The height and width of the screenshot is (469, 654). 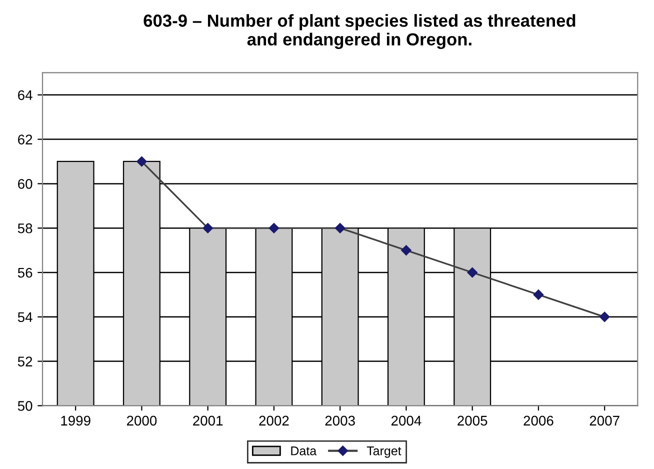 I want to click on legend-label: Target, so click(x=384, y=452).